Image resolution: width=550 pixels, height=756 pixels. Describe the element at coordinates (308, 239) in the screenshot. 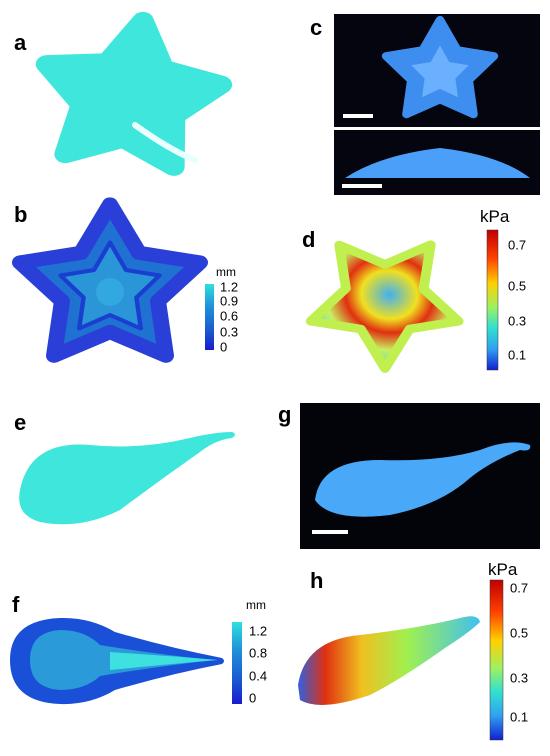

I see `panel-label: d` at that location.